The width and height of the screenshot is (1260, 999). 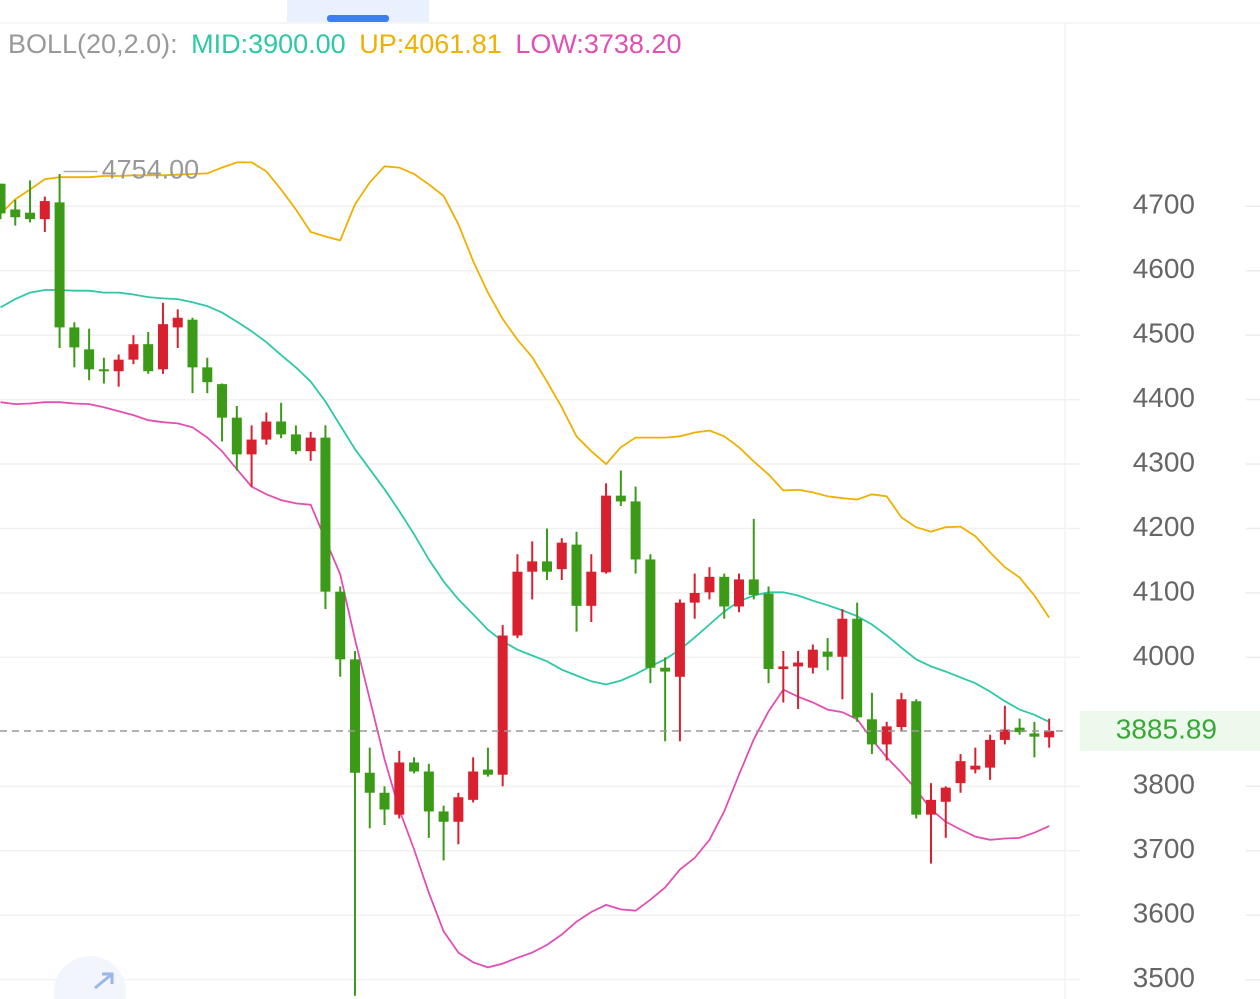 I want to click on legend-entry: UP:4061.81, so click(x=430, y=44).